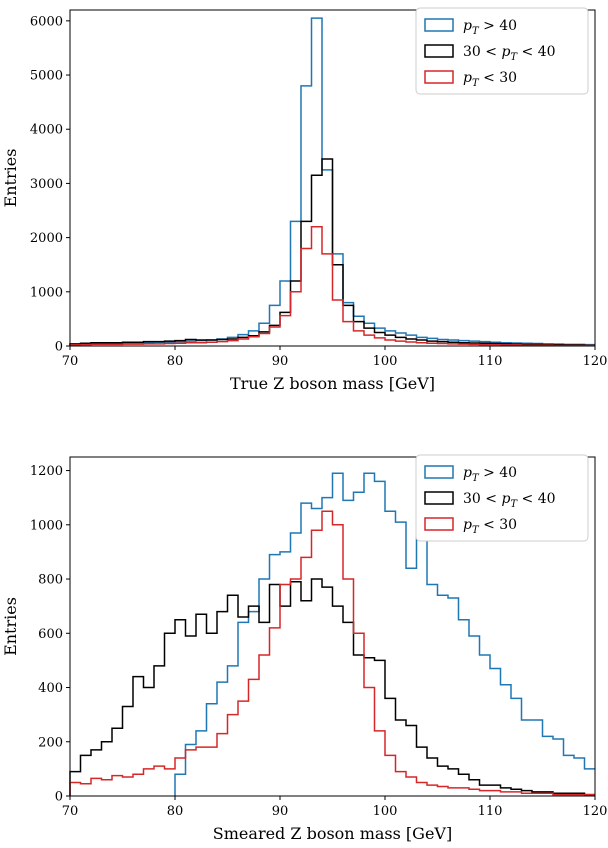 This screenshot has width=608, height=848. Describe the element at coordinates (50, 742) in the screenshot. I see `y-tick-label: 200` at that location.